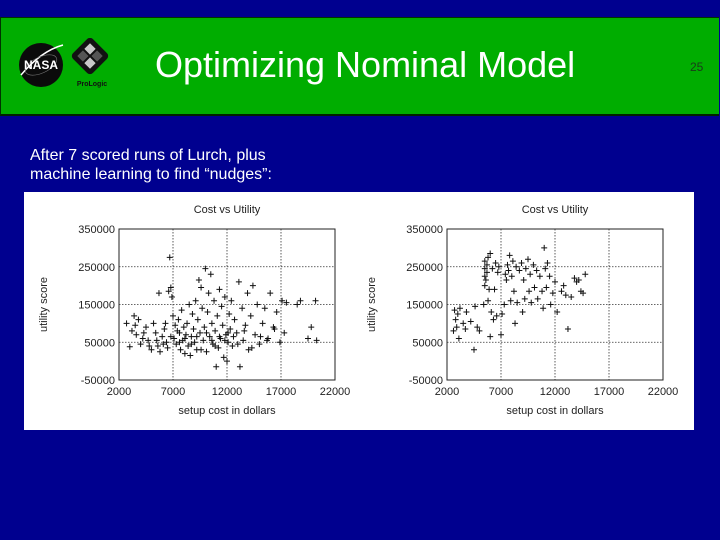 The width and height of the screenshot is (720, 540). Describe the element at coordinates (98, 381) in the screenshot. I see `y-tick-label: -50000` at that location.